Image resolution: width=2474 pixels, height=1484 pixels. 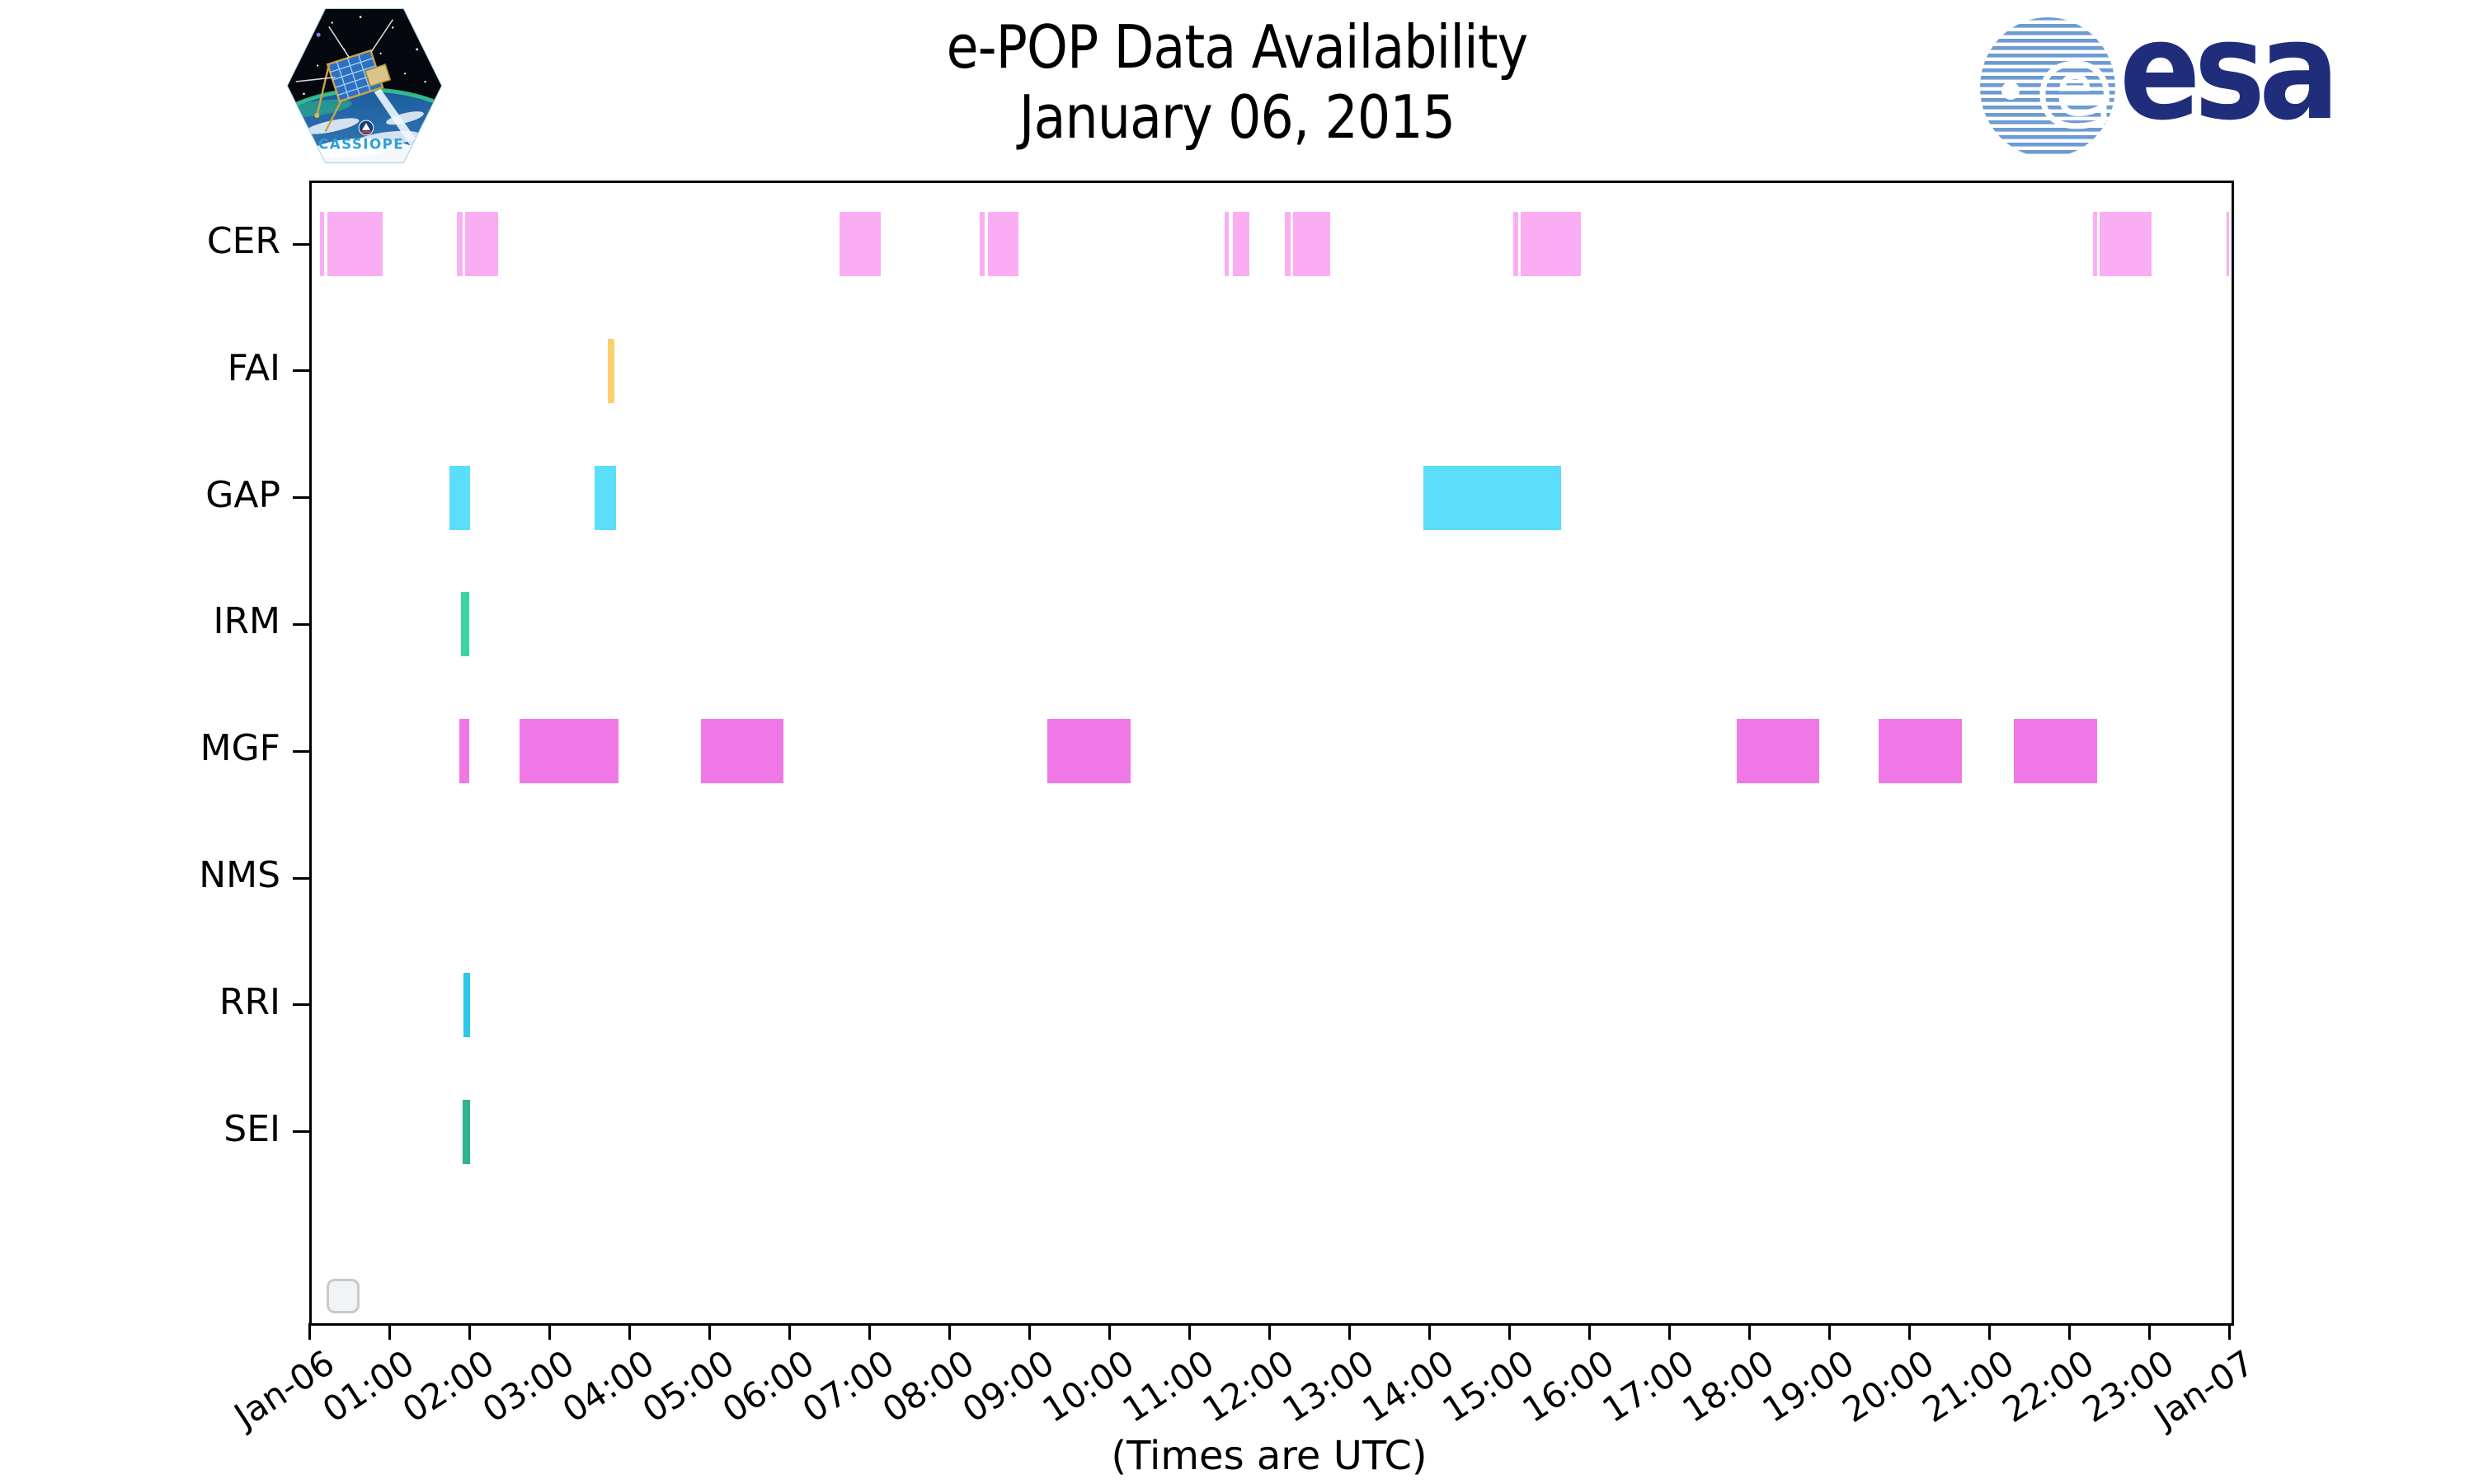 I want to click on y-axis-label-fai: FAI, so click(x=253, y=367).